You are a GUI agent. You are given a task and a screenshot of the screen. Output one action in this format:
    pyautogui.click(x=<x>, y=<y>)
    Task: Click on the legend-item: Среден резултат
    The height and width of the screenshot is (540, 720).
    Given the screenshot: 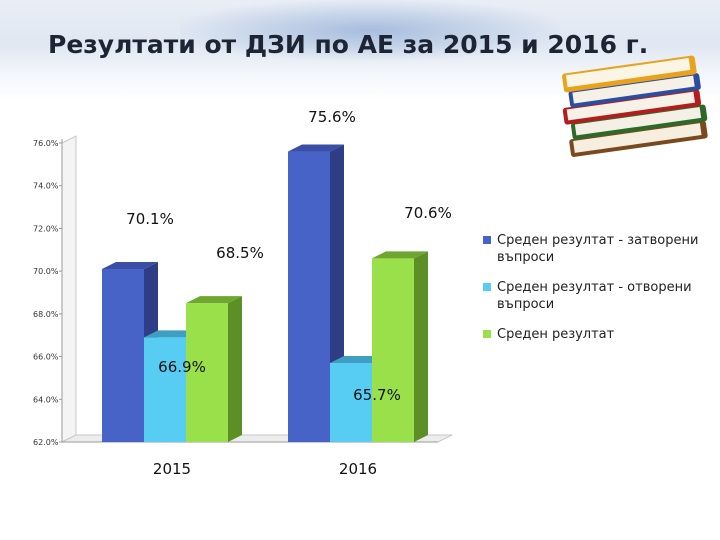 What is the action you would take?
    pyautogui.click(x=598, y=334)
    